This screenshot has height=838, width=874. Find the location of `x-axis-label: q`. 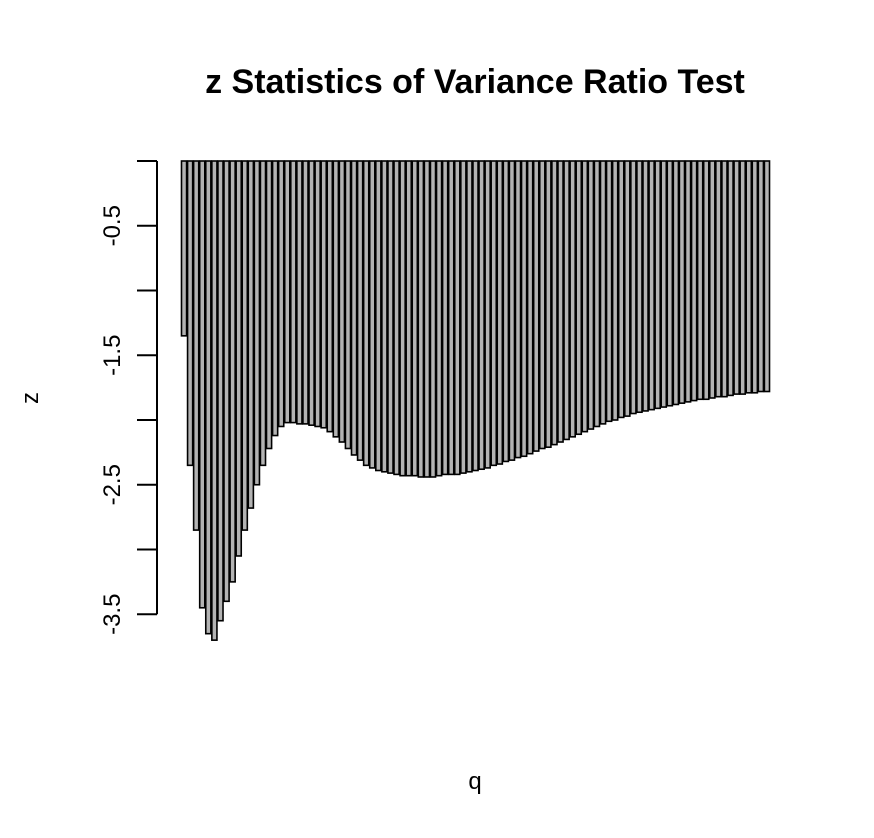

x-axis-label: q is located at coordinates (474, 781).